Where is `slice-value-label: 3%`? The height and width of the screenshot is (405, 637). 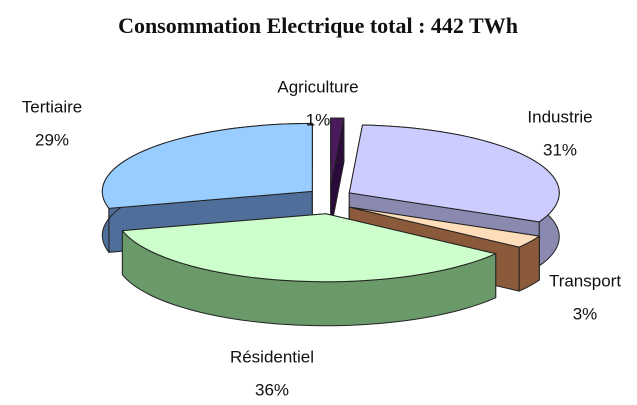 slice-value-label: 3% is located at coordinates (585, 313).